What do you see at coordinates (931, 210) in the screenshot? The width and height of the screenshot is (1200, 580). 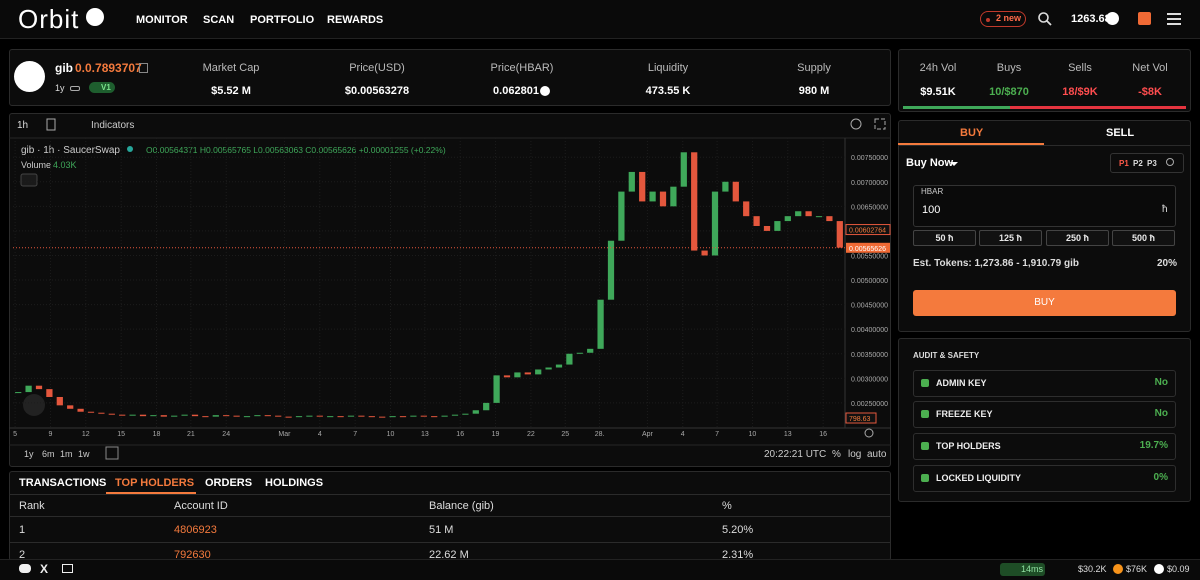 I see `amount: 100` at bounding box center [931, 210].